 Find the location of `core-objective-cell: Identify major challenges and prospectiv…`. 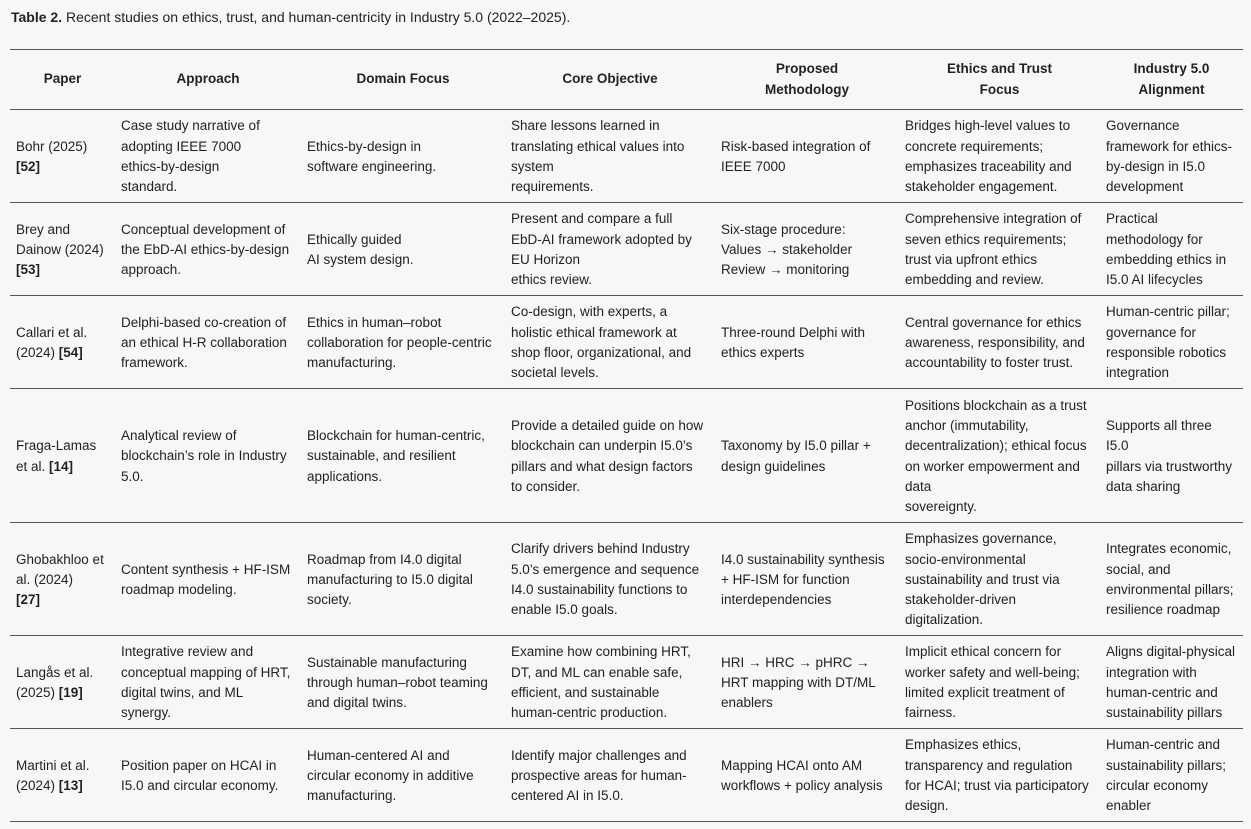

core-objective-cell: Identify major challenges and prospectiv… is located at coordinates (610, 775).